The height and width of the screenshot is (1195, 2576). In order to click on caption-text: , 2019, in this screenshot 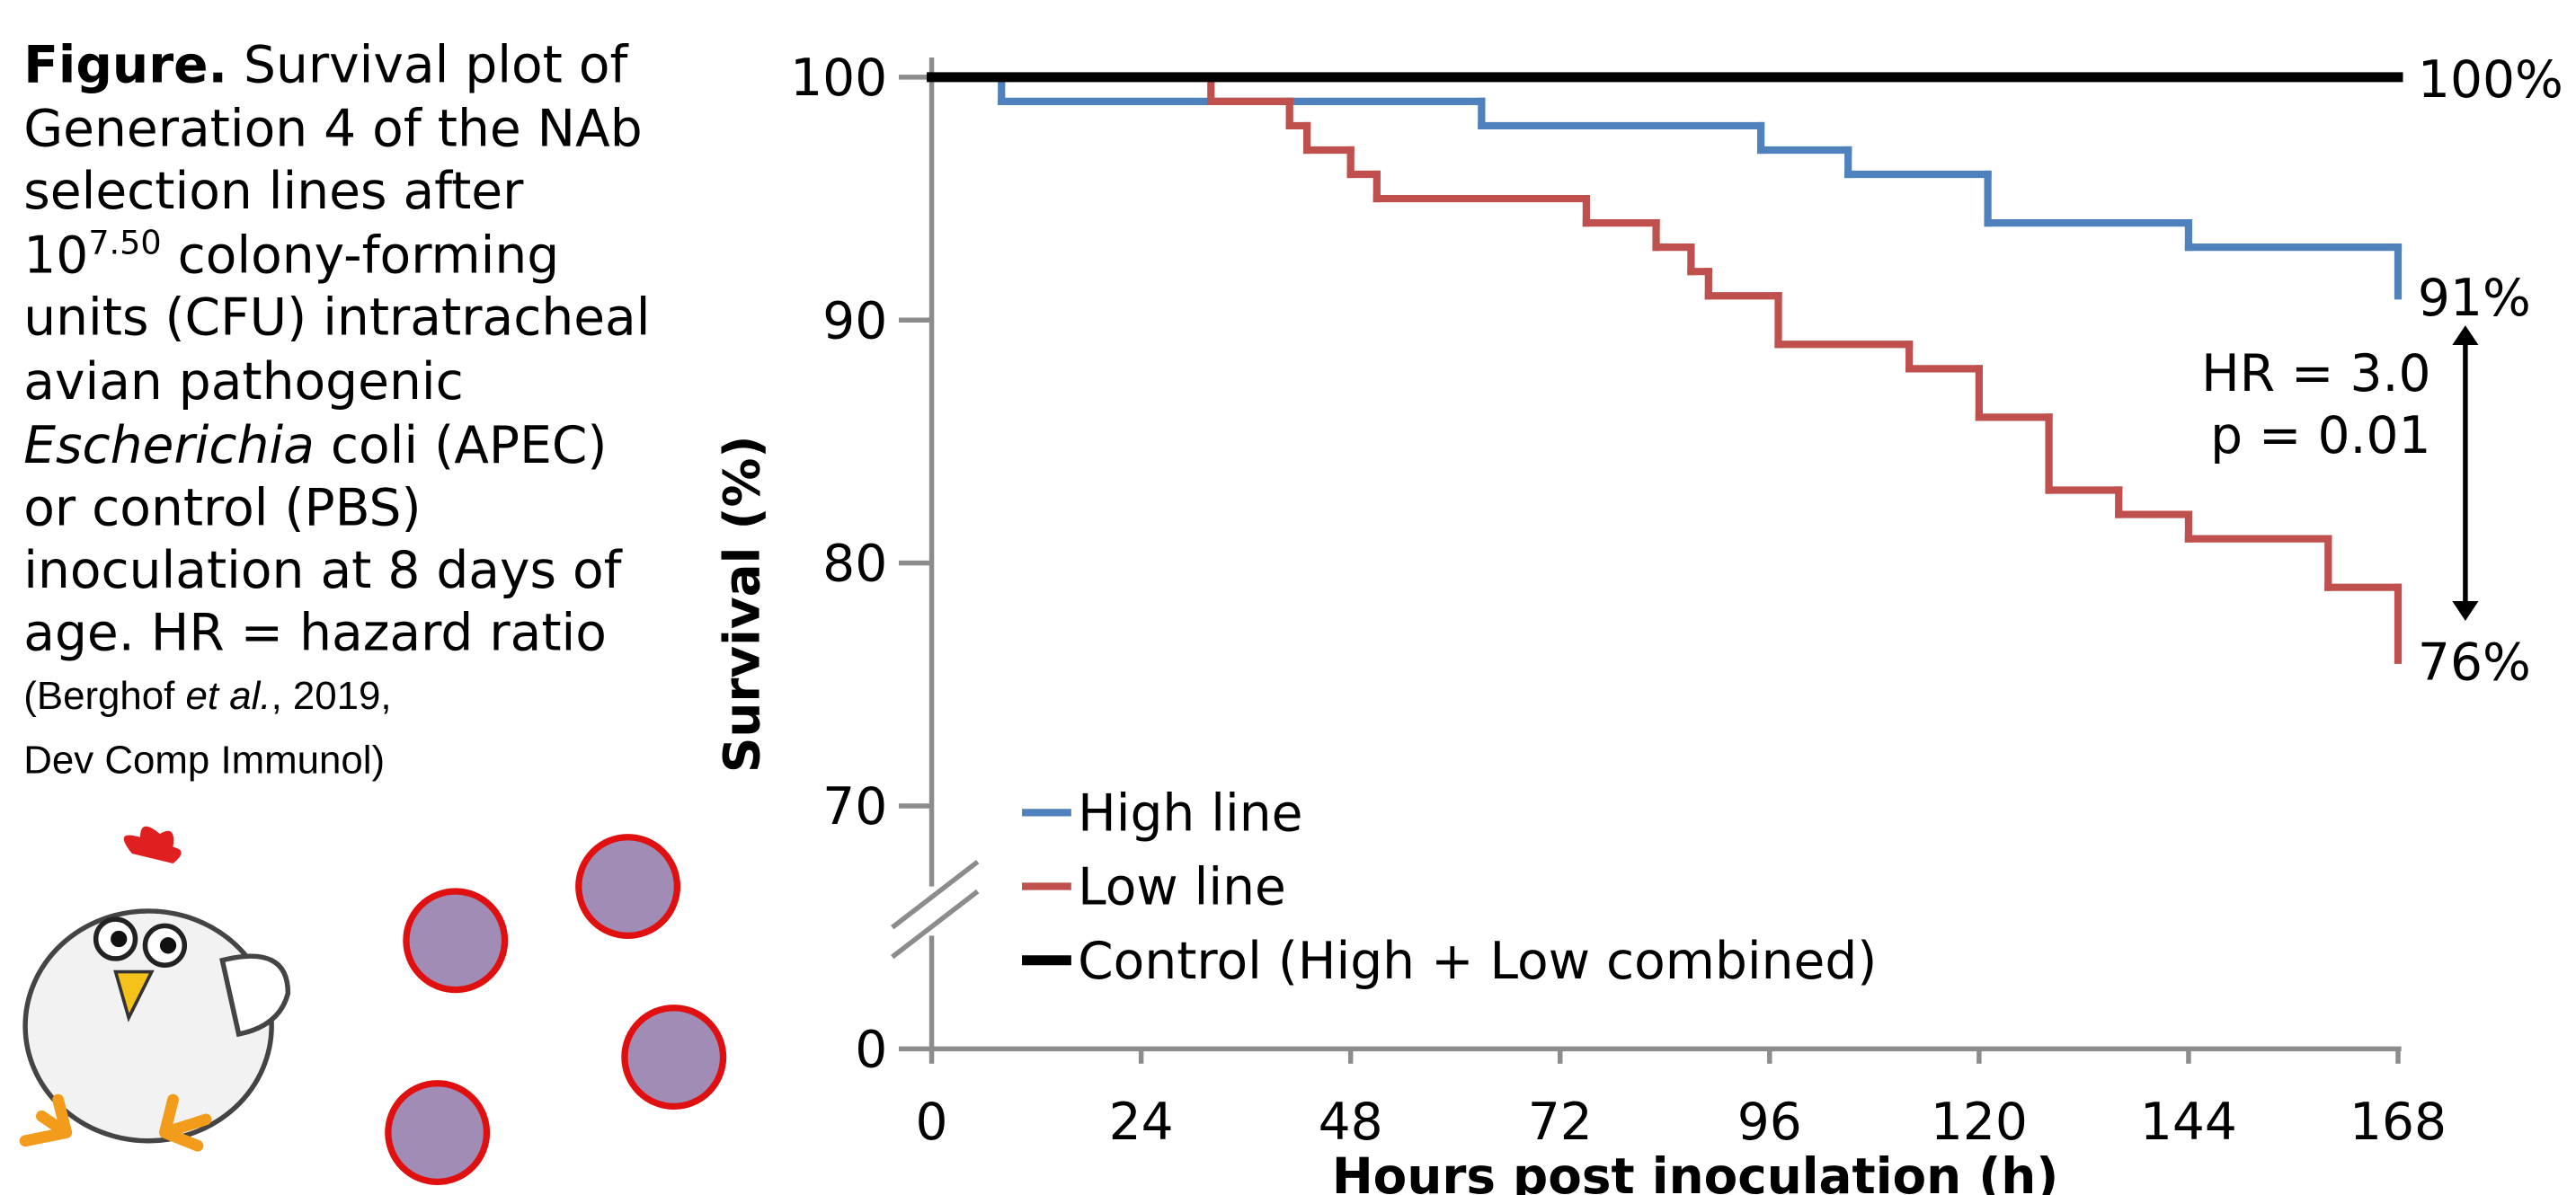, I will do `click(331, 696)`.